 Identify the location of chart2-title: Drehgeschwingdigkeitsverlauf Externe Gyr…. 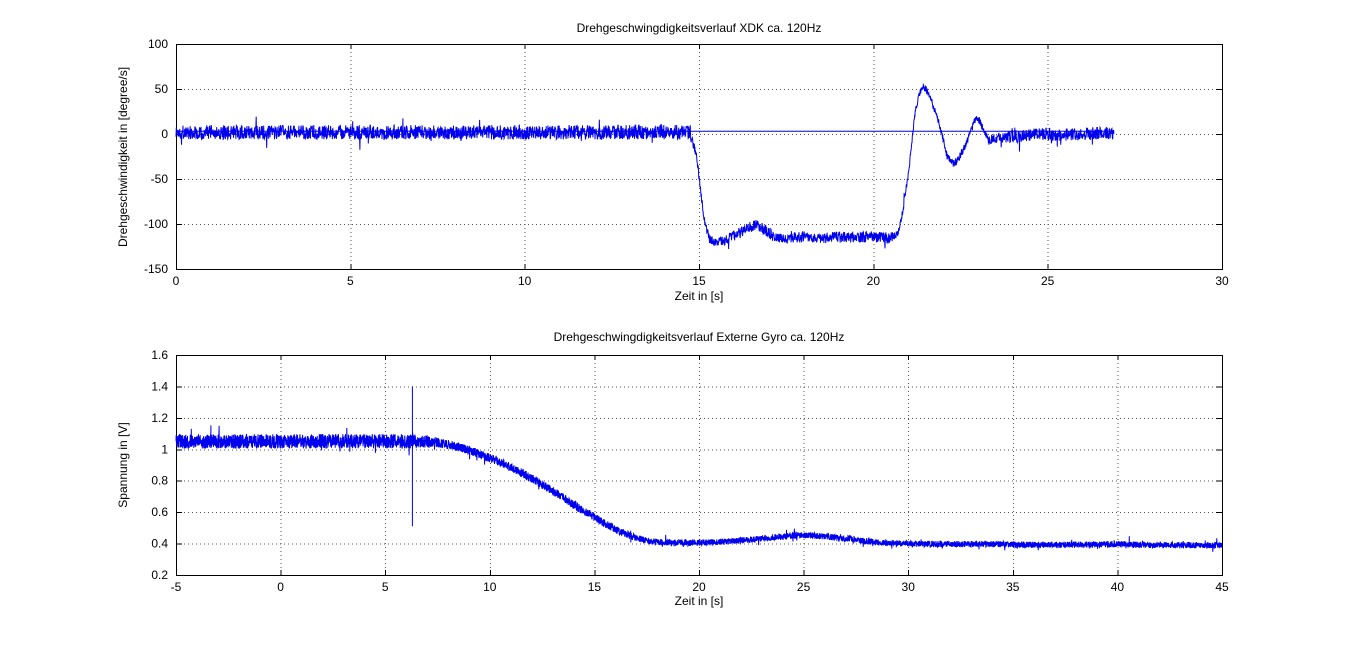
(699, 337).